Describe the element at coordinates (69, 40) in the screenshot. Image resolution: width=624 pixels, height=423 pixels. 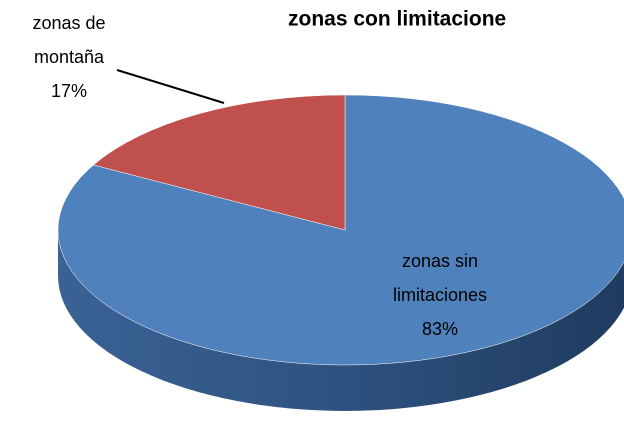
I see `category-label: zonas de montaña` at that location.